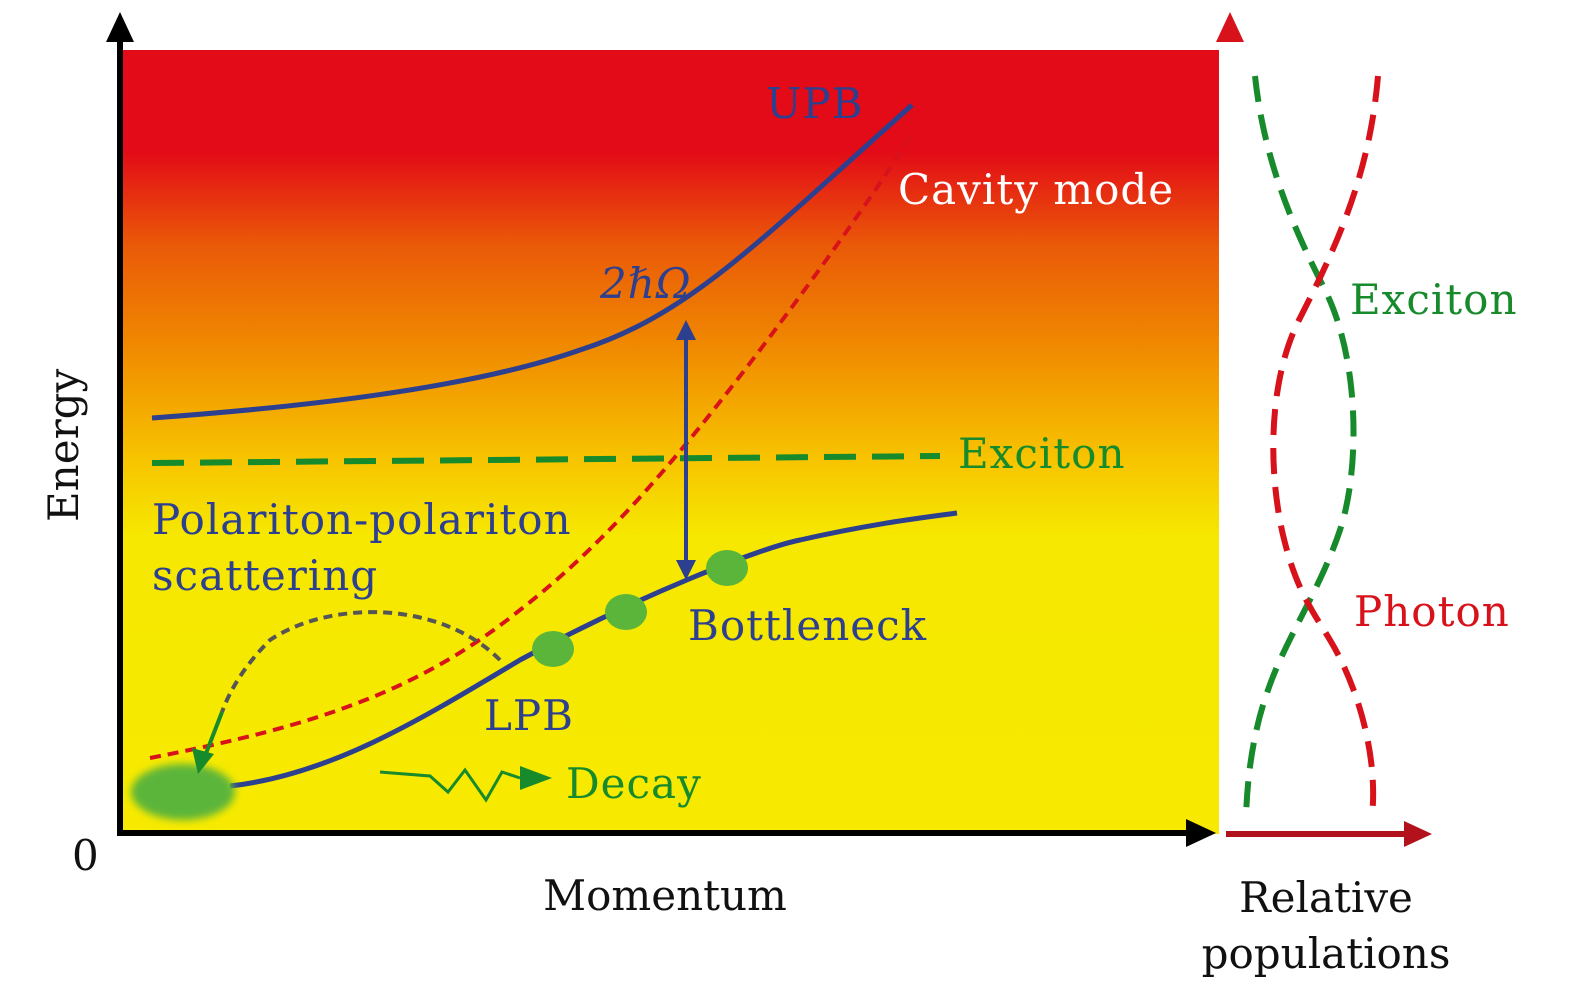 This screenshot has width=1575, height=994. I want to click on population-axis-arrowhead, so click(1230, 27).